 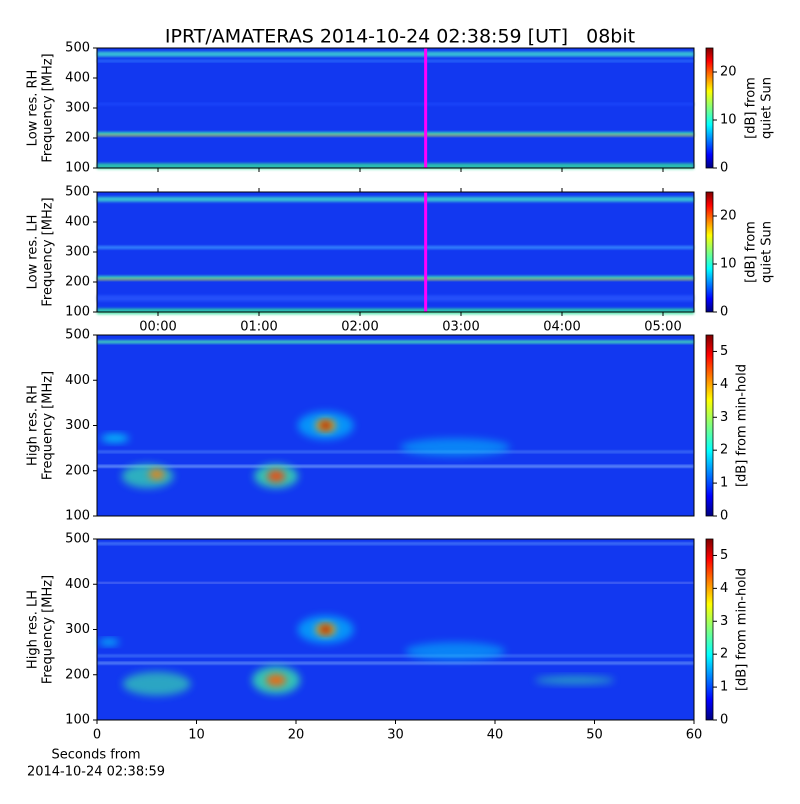 I want to click on y-axis-label: High res. LH, so click(x=33, y=629).